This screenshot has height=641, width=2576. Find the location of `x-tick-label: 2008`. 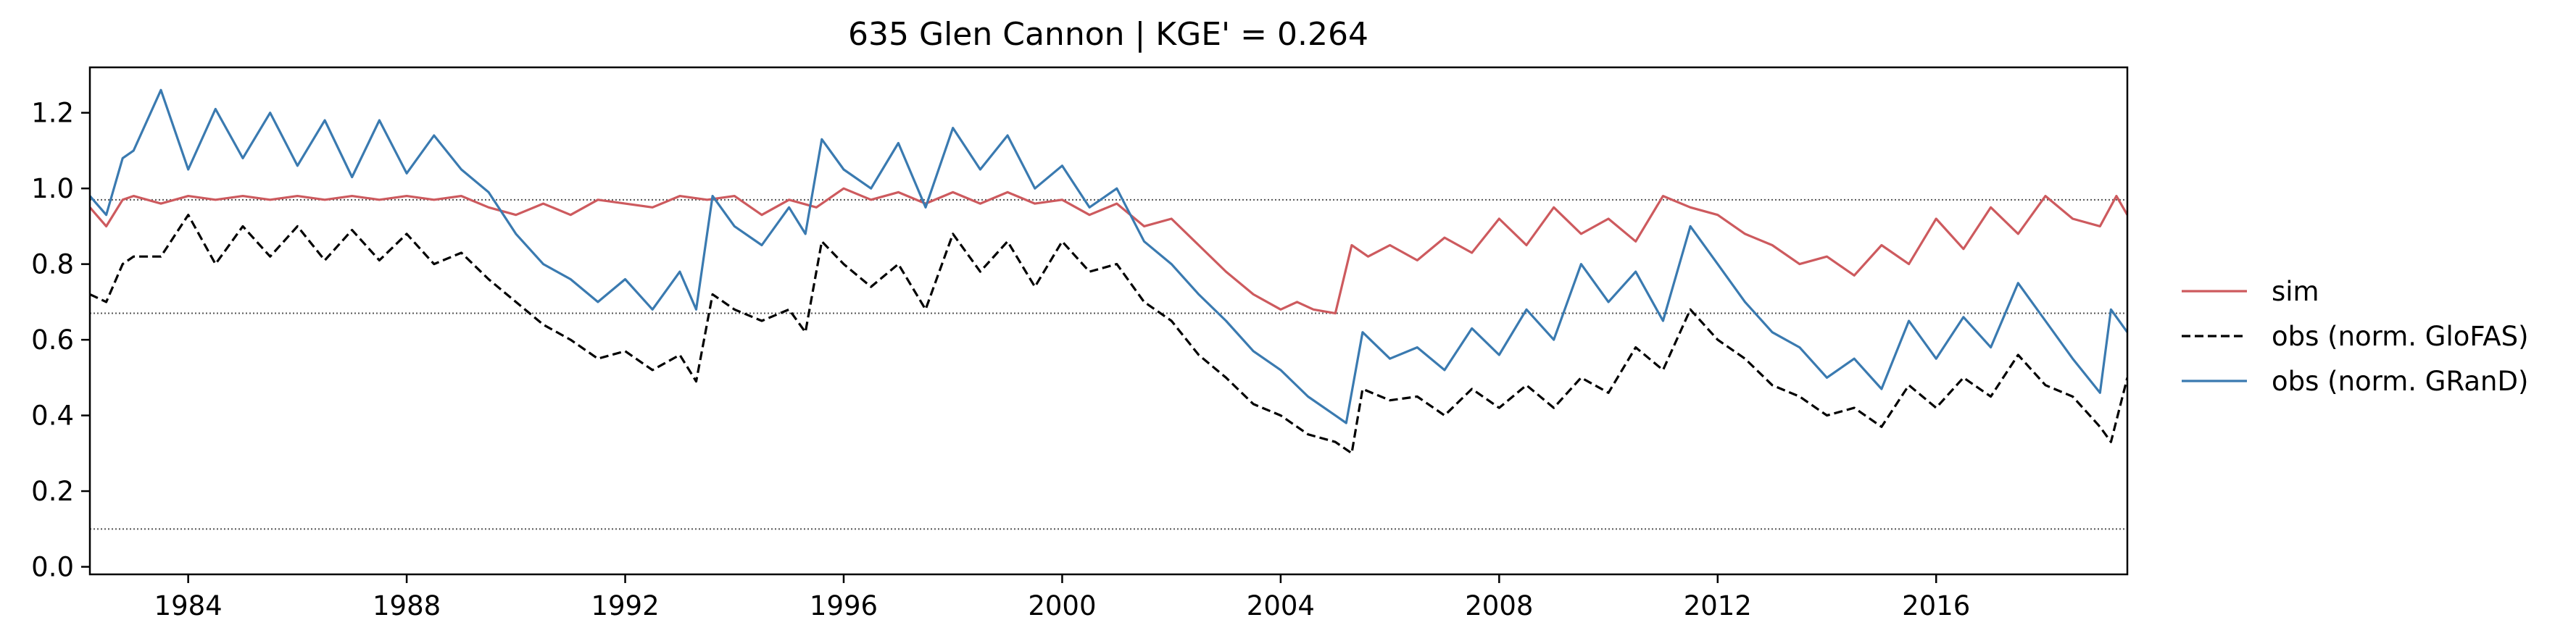

x-tick-label: 2008 is located at coordinates (1499, 605).